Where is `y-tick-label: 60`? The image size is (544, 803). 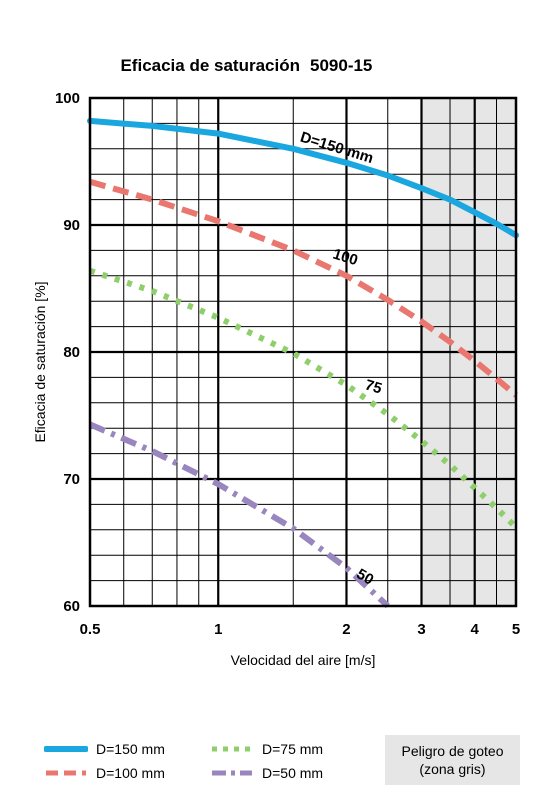
y-tick-label: 60 is located at coordinates (71, 606).